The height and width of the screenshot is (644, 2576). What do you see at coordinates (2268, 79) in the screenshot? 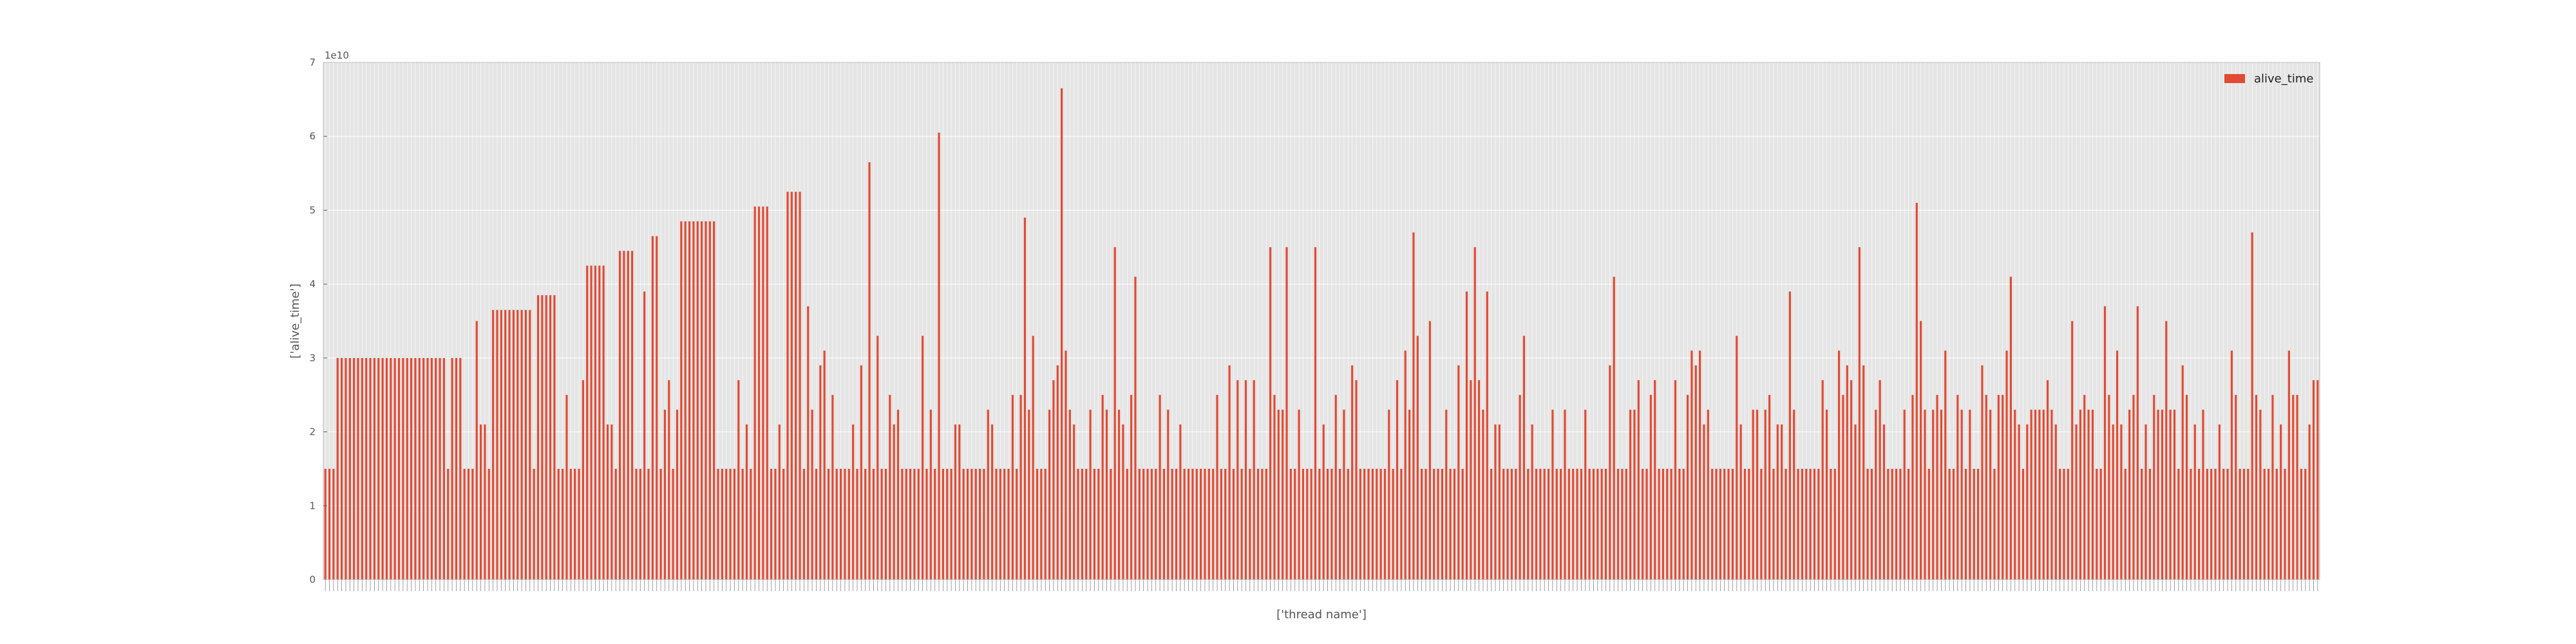
I see `legend: alive_time` at bounding box center [2268, 79].